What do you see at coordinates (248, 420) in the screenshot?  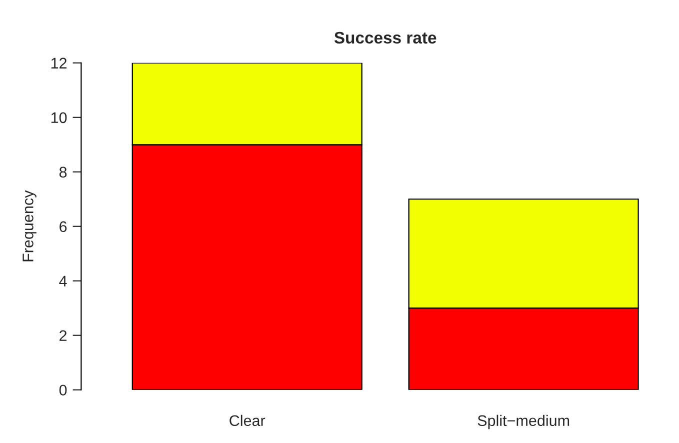 I see `x-tick-label: Clear` at bounding box center [248, 420].